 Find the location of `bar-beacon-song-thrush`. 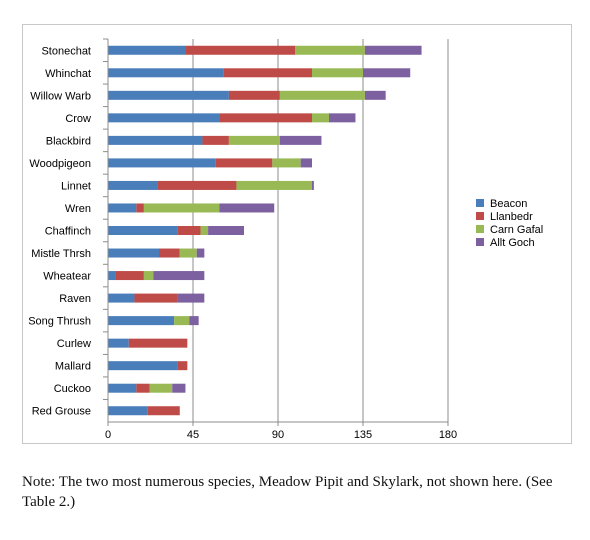

bar-beacon-song-thrush is located at coordinates (141, 321).